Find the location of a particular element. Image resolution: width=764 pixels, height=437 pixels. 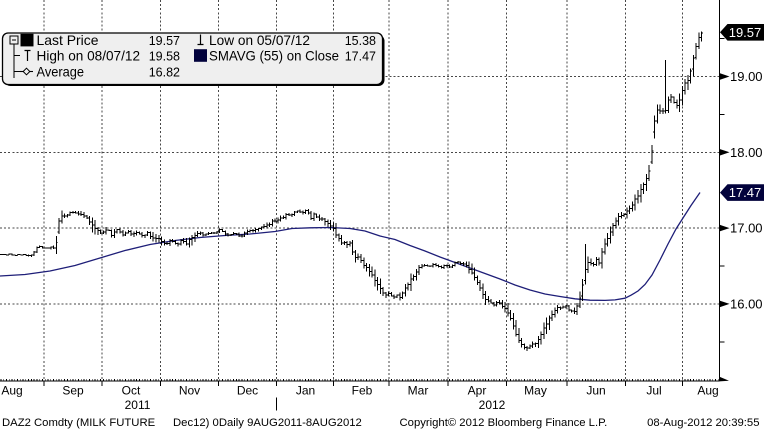

svg-text:Dec12) 0Daily 9AUG2011-8AUG201: Dec12) 0Daily 9AUG2011-8AUG2012 is located at coordinates (267, 423).